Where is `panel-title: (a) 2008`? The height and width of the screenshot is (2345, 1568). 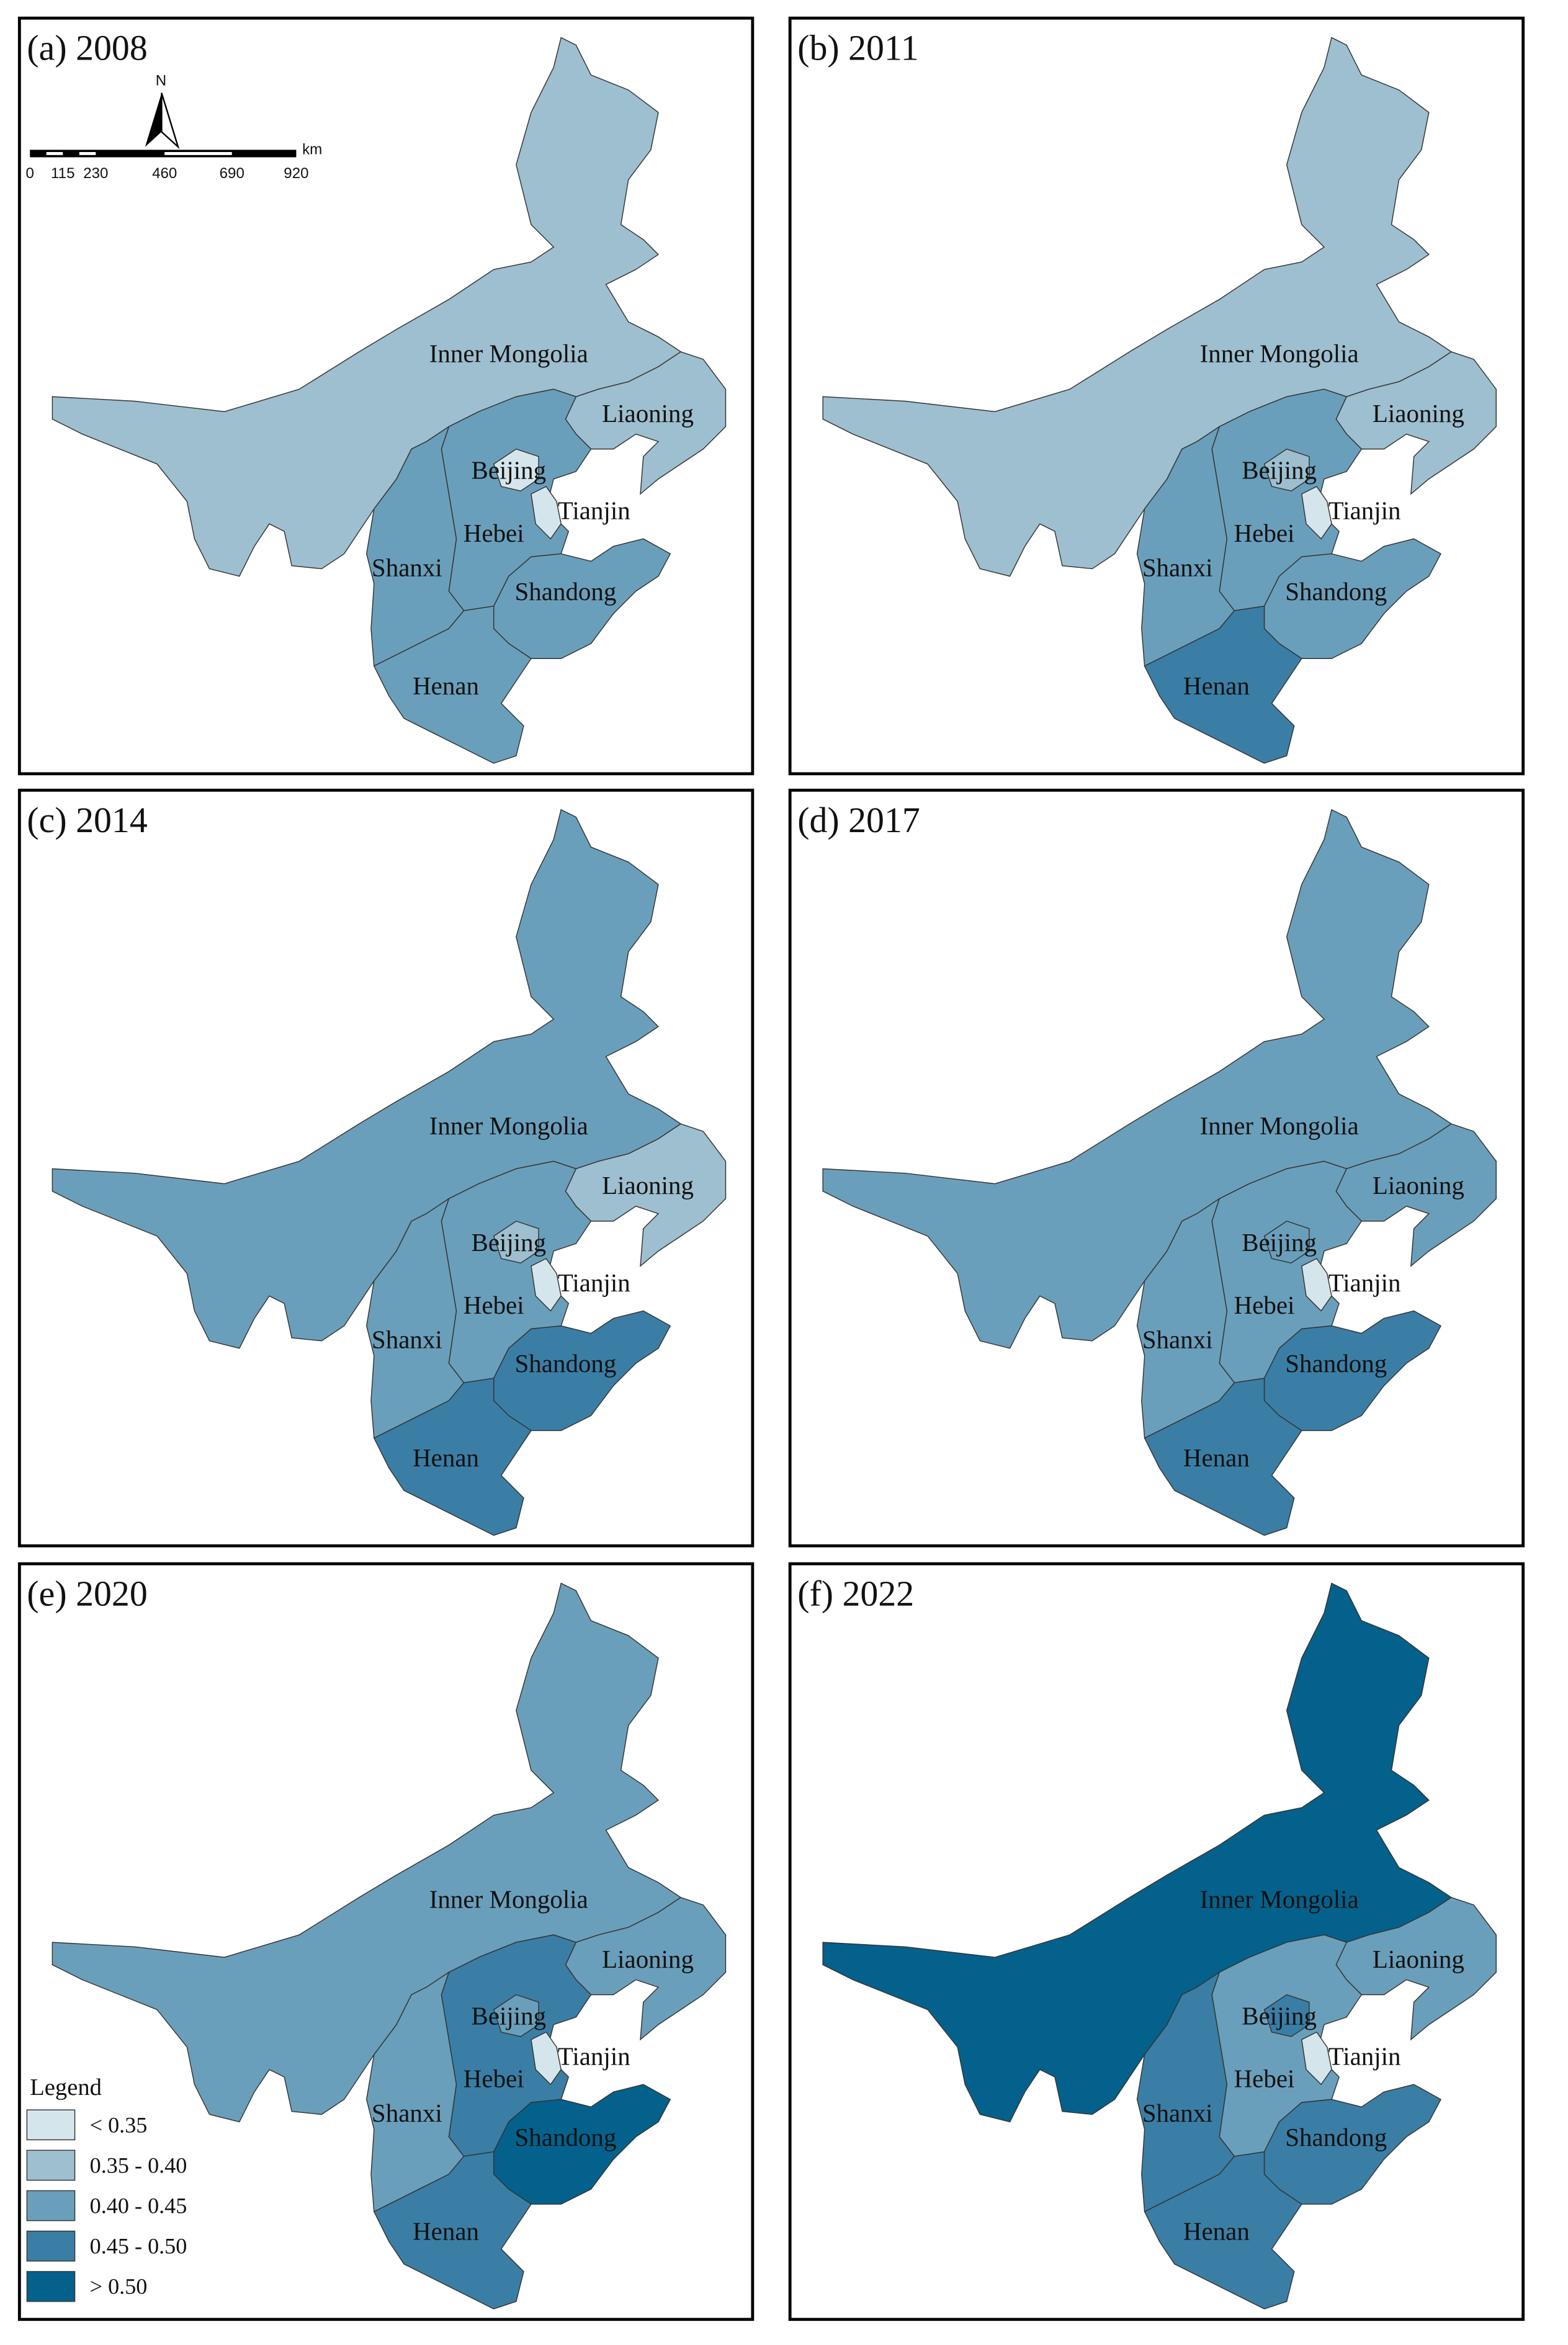 panel-title: (a) 2008 is located at coordinates (87, 48).